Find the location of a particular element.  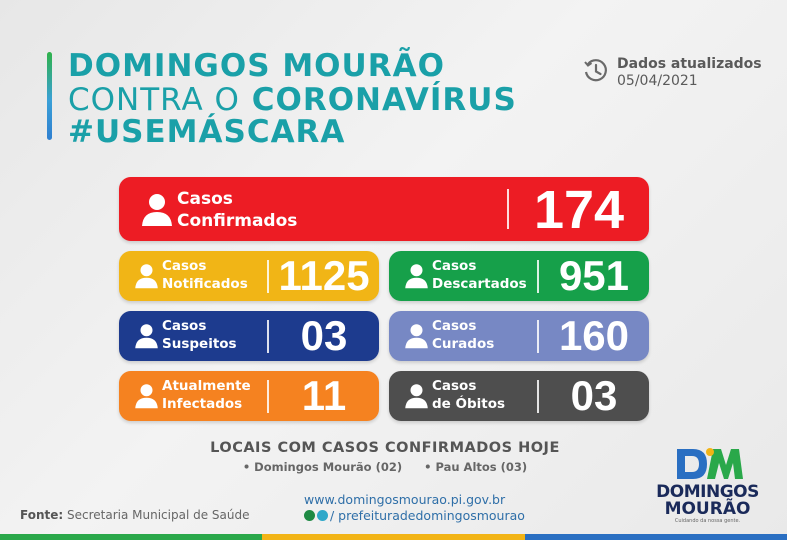

update-date: 05/04/2021 is located at coordinates (657, 81).